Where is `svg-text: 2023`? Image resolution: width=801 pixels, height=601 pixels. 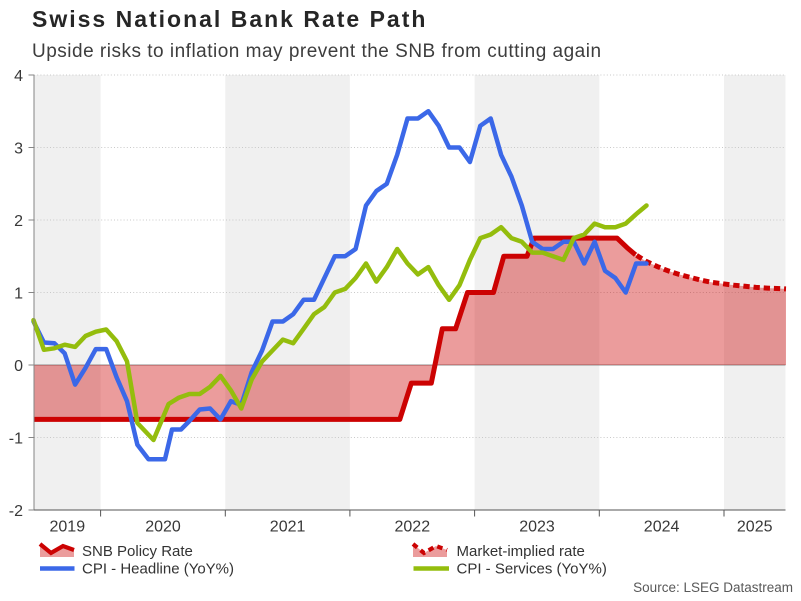 svg-text: 2023 is located at coordinates (537, 527).